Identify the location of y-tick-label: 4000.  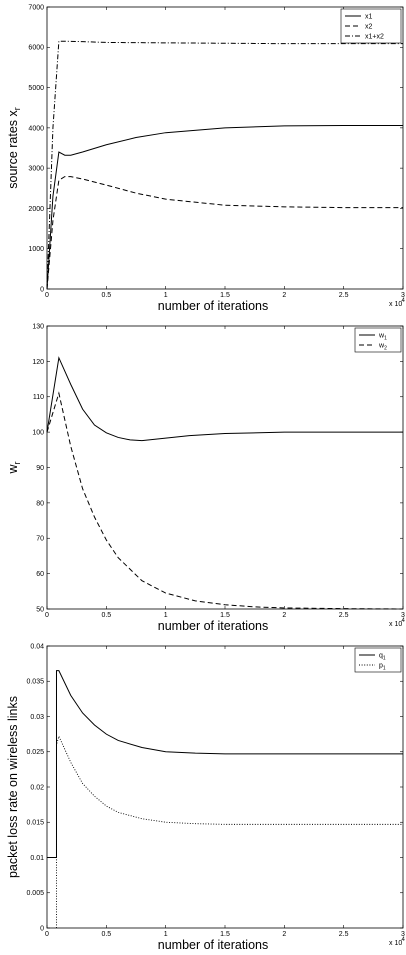
(36, 128).